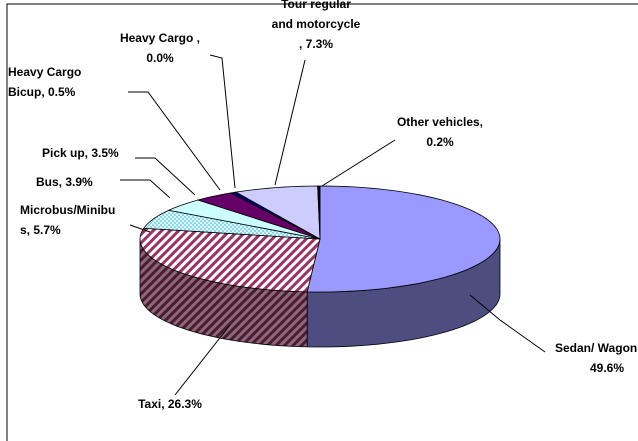  I want to click on label-line: Bicup, 0.5%, so click(42, 92).